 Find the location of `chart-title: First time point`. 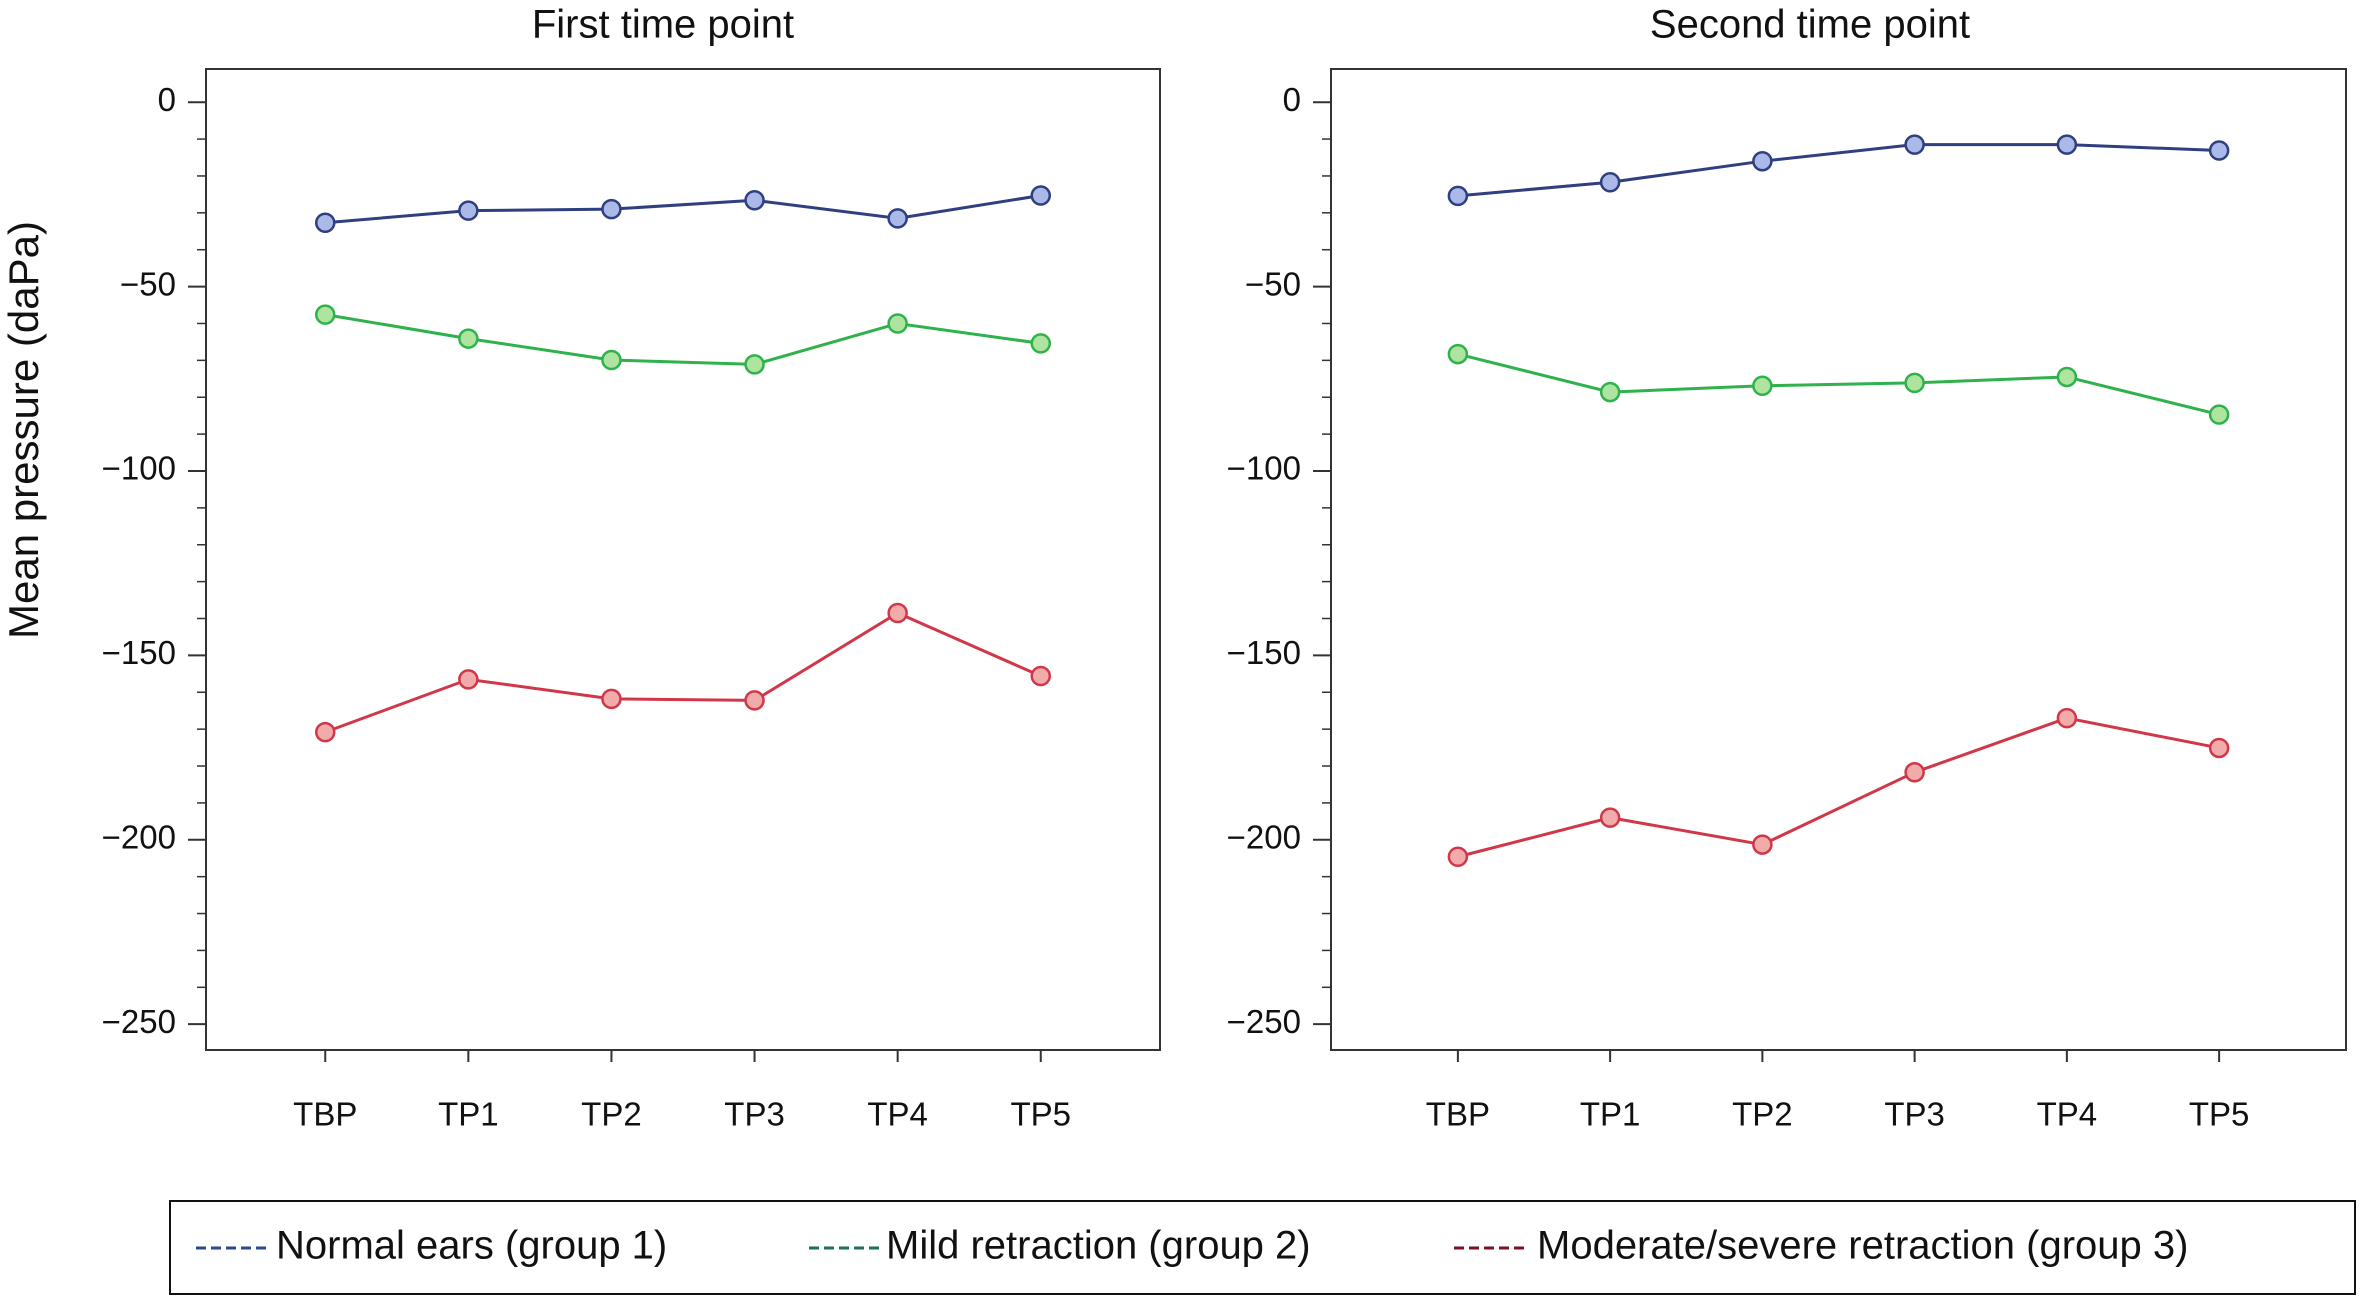

chart-title: First time point is located at coordinates (663, 25).